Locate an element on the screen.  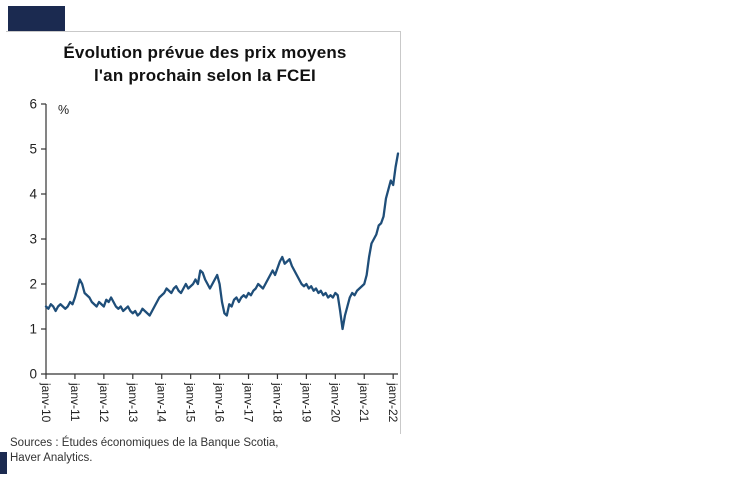
brand-corner-box-bottom is located at coordinates (3, 463).